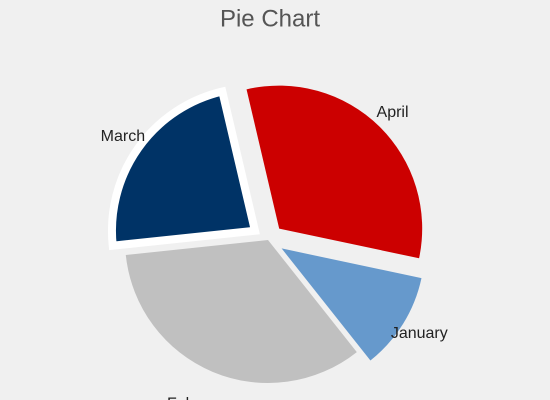  I want to click on slice-label: April, so click(393, 112).